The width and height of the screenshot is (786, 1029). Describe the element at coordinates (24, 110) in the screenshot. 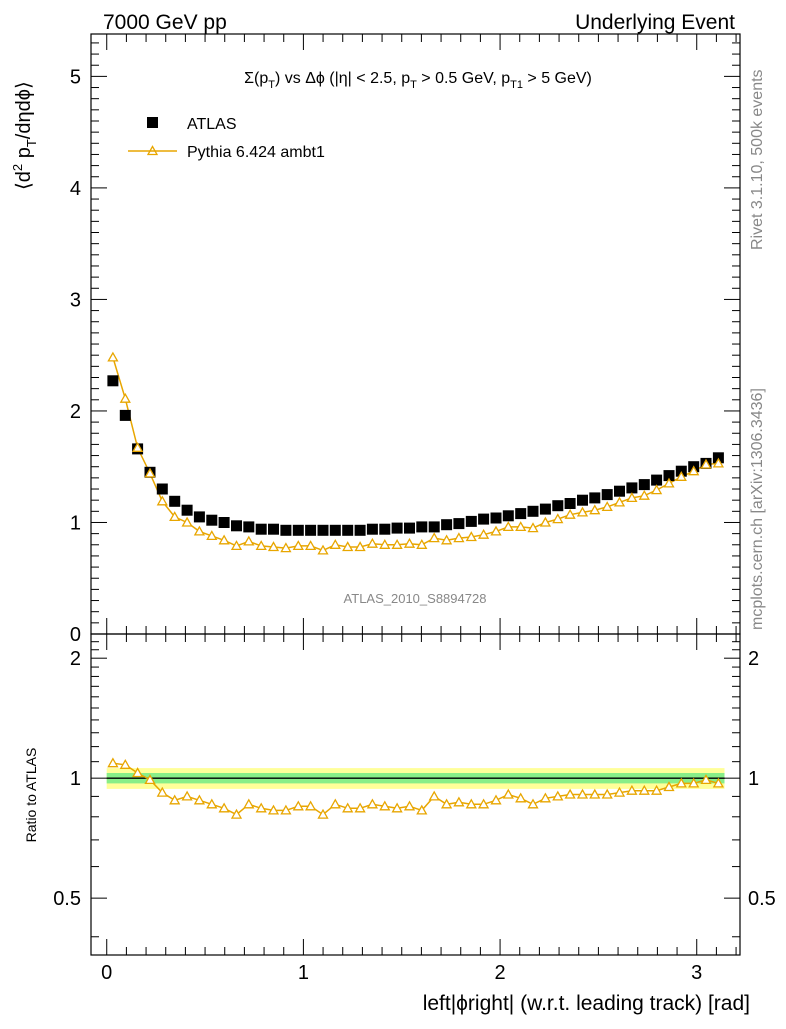

I see `ylabel-close: /dηdϕ⟩` at that location.